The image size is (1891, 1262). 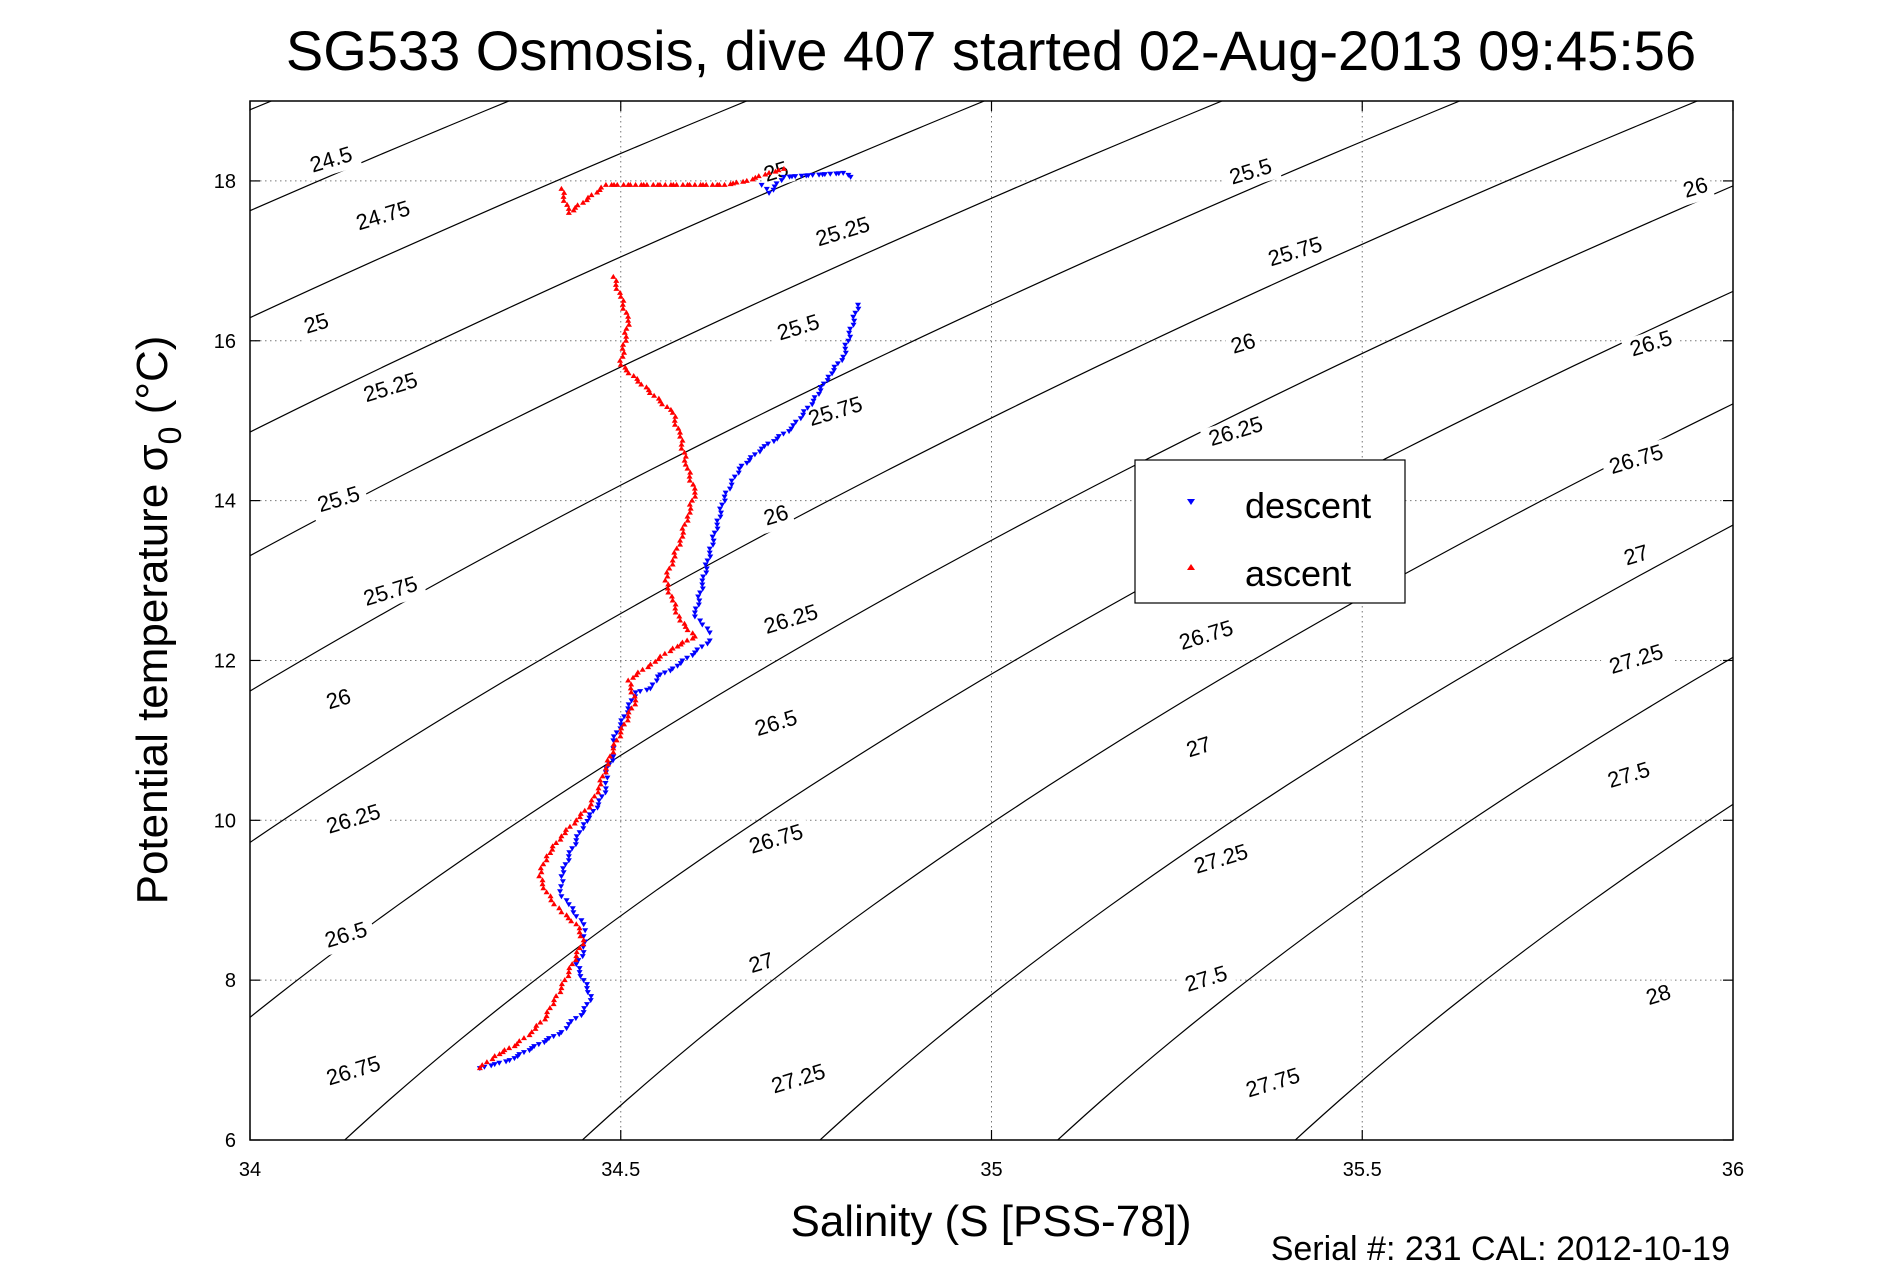 I want to click on contour-label: 25.5, so click(x=798, y=327).